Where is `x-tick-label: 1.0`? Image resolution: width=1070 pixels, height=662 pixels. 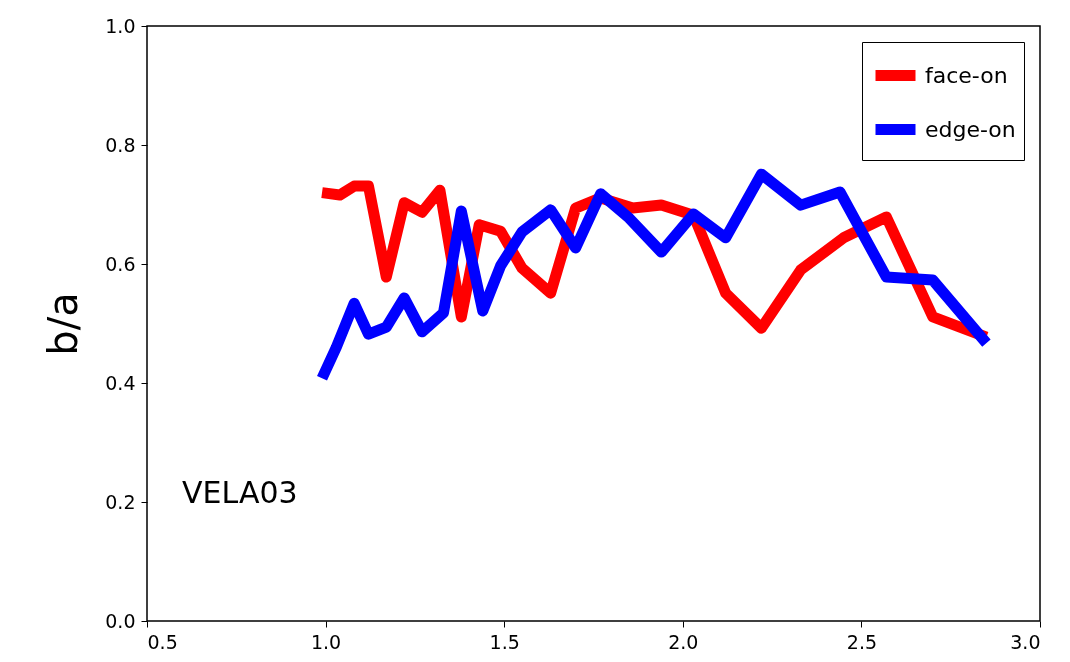 x-tick-label: 1.0 is located at coordinates (326, 641).